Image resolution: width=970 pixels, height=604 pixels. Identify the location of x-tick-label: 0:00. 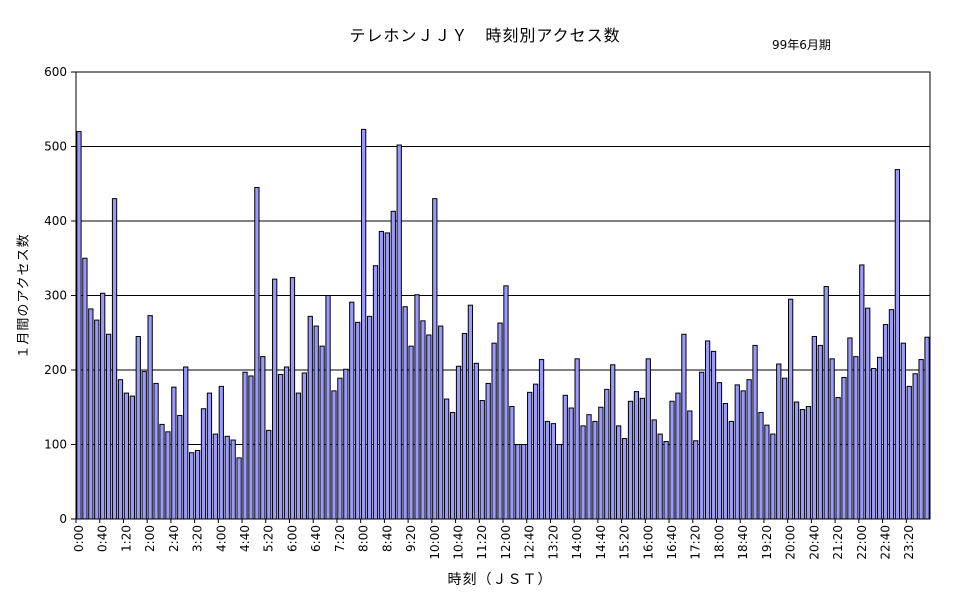
(79, 538).